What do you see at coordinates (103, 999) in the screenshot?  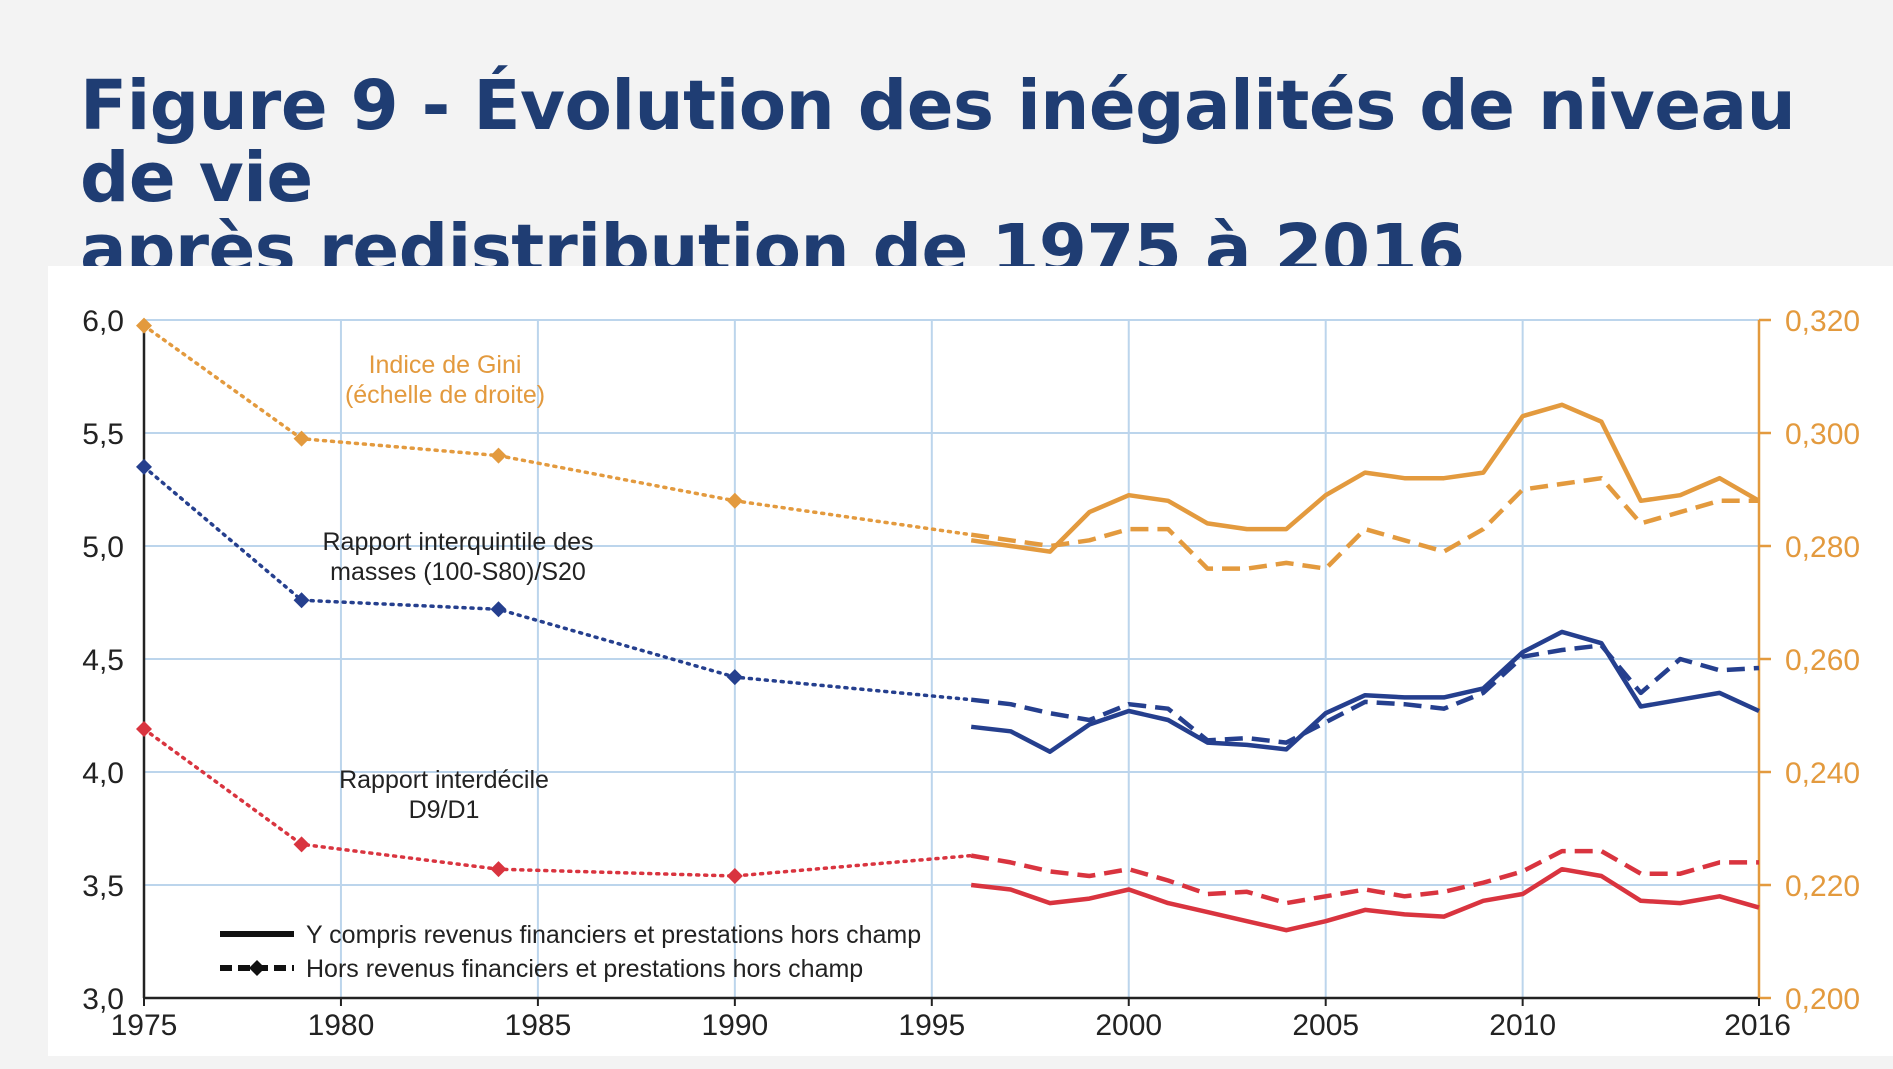 I see `y-left-tick-label: 3,0` at bounding box center [103, 999].